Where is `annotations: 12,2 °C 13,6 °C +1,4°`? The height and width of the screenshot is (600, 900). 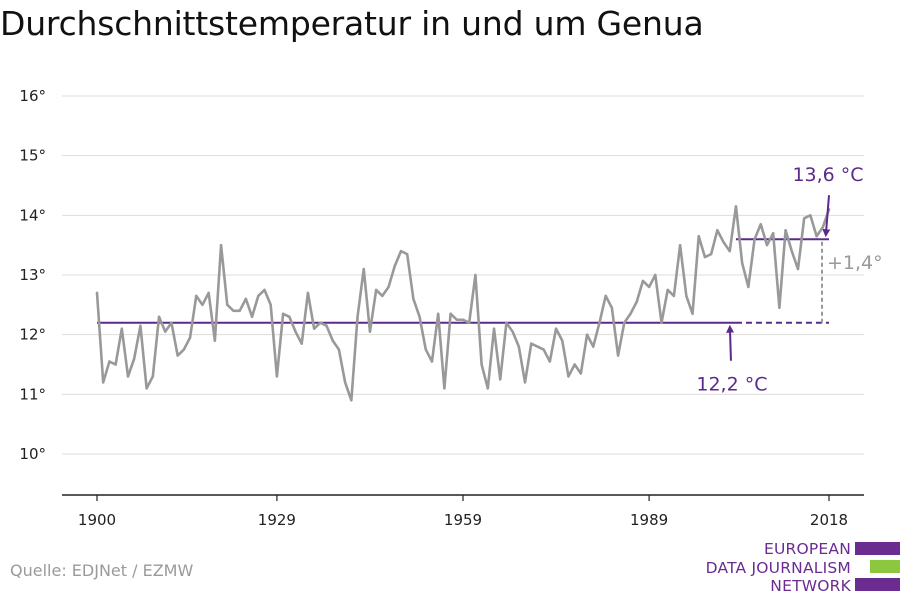
annotations: 12,2 °C 13,6 °C +1,4° is located at coordinates (789, 280).